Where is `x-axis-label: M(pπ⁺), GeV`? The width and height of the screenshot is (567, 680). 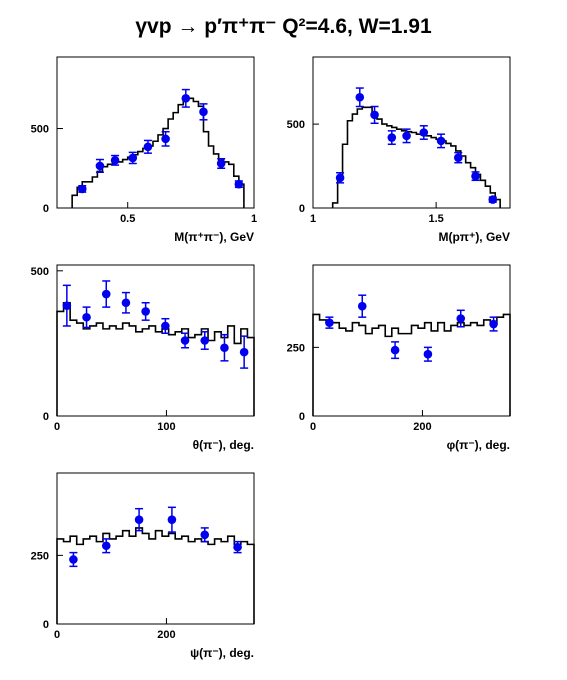 x-axis-label: M(pπ⁺), GeV is located at coordinates (474, 237).